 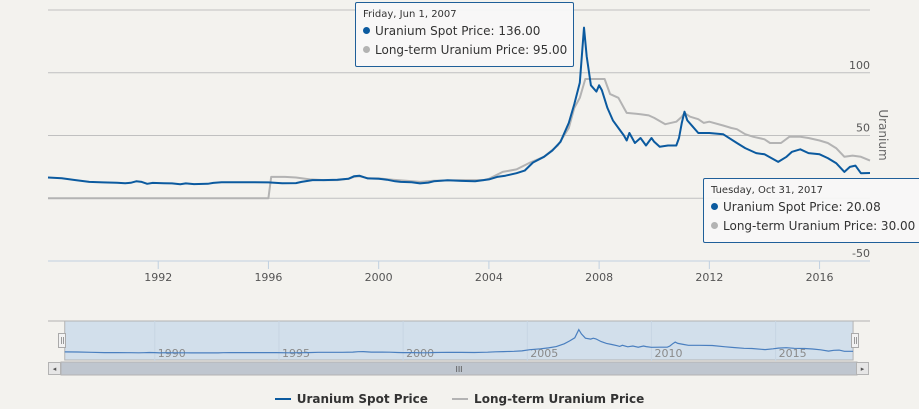 I want to click on x-tick-label: 1992, so click(x=158, y=277).